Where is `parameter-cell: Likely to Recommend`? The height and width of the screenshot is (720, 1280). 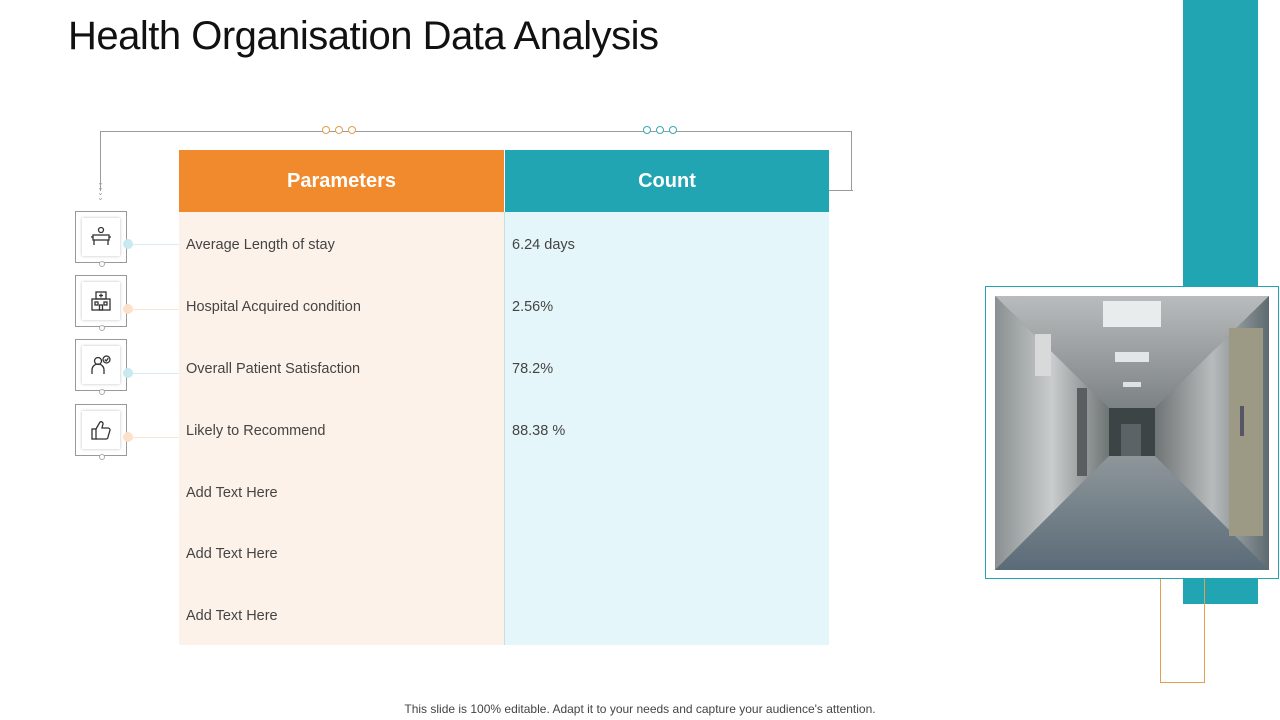
parameter-cell: Likely to Recommend is located at coordinates (256, 431).